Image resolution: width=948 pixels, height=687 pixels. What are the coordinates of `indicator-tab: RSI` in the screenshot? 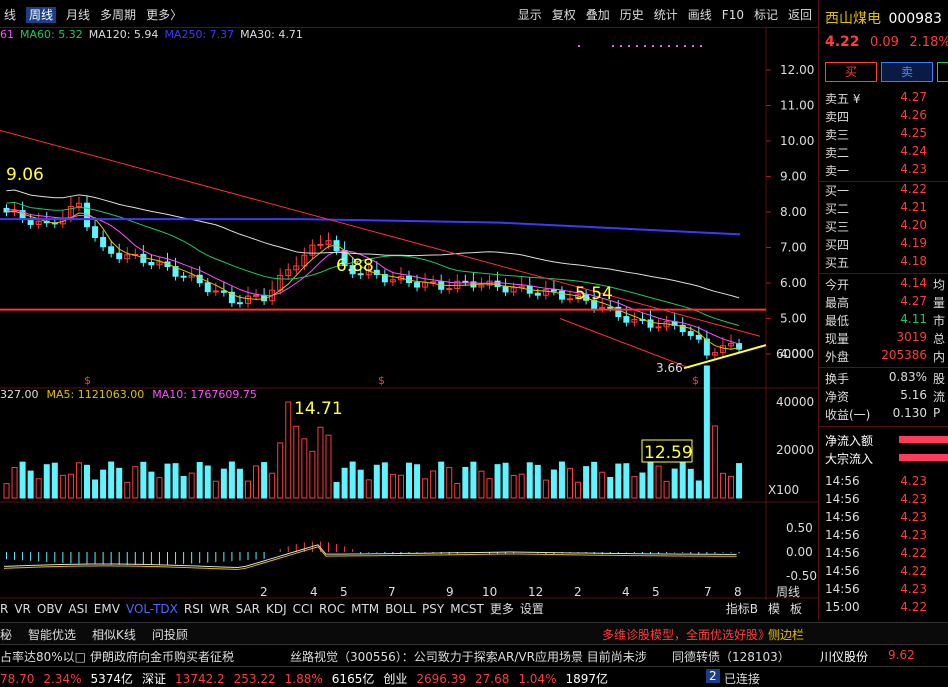 It's located at (193, 609).